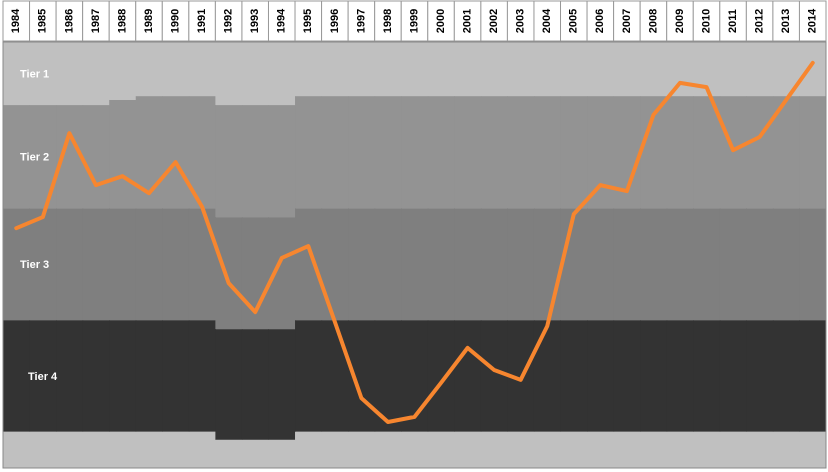  I want to click on x-tick-label: 1992, so click(229, 21).